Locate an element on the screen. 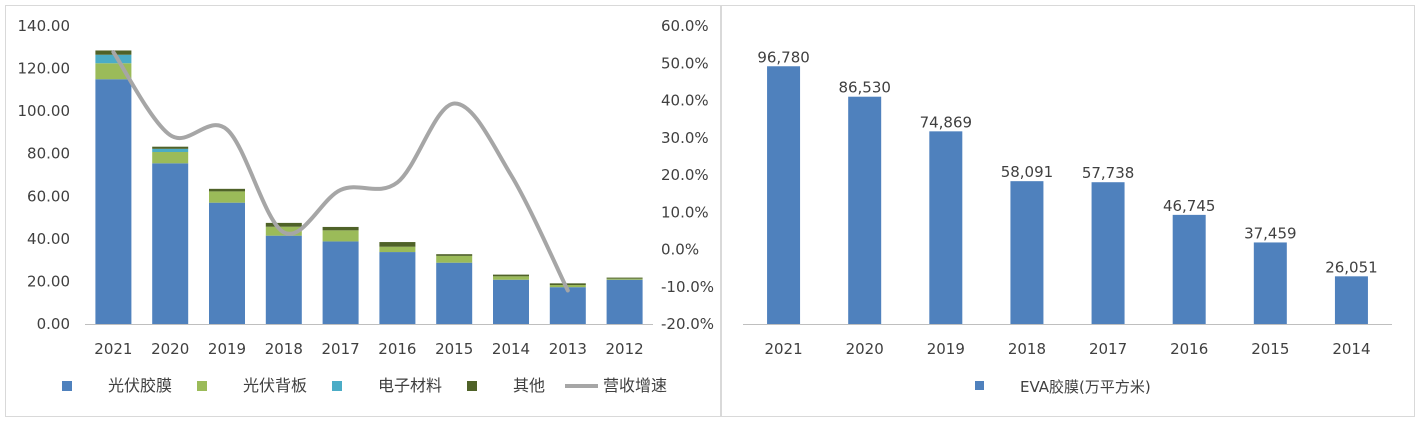 The image size is (1425, 428). data-label: 46,745 is located at coordinates (1189, 206).